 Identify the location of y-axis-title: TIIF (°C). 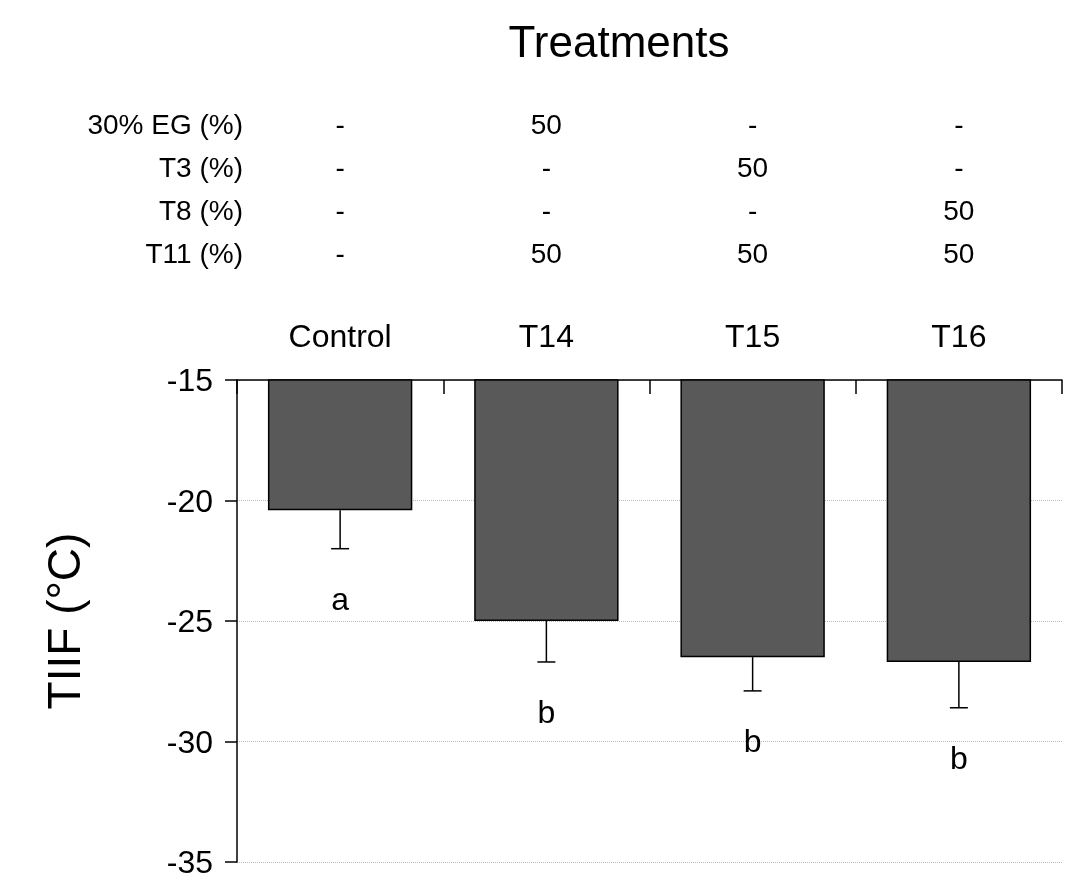
(64, 621).